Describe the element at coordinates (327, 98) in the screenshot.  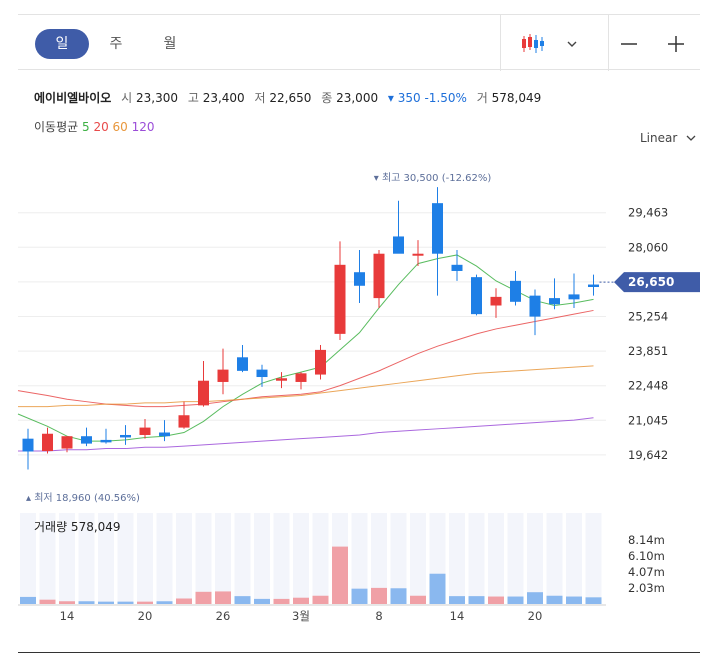
I see `close-label: 종` at that location.